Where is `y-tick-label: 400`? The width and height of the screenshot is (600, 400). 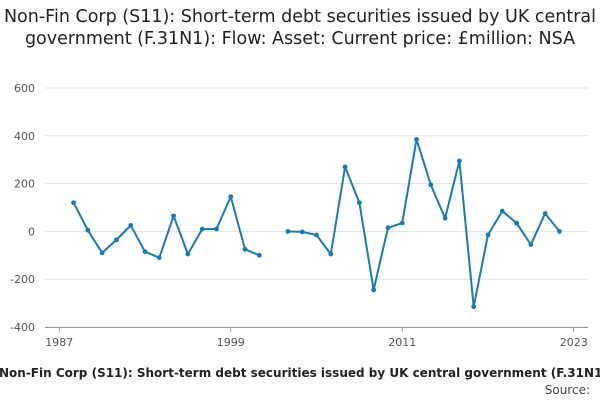 y-tick-label: 400 is located at coordinates (24, 136).